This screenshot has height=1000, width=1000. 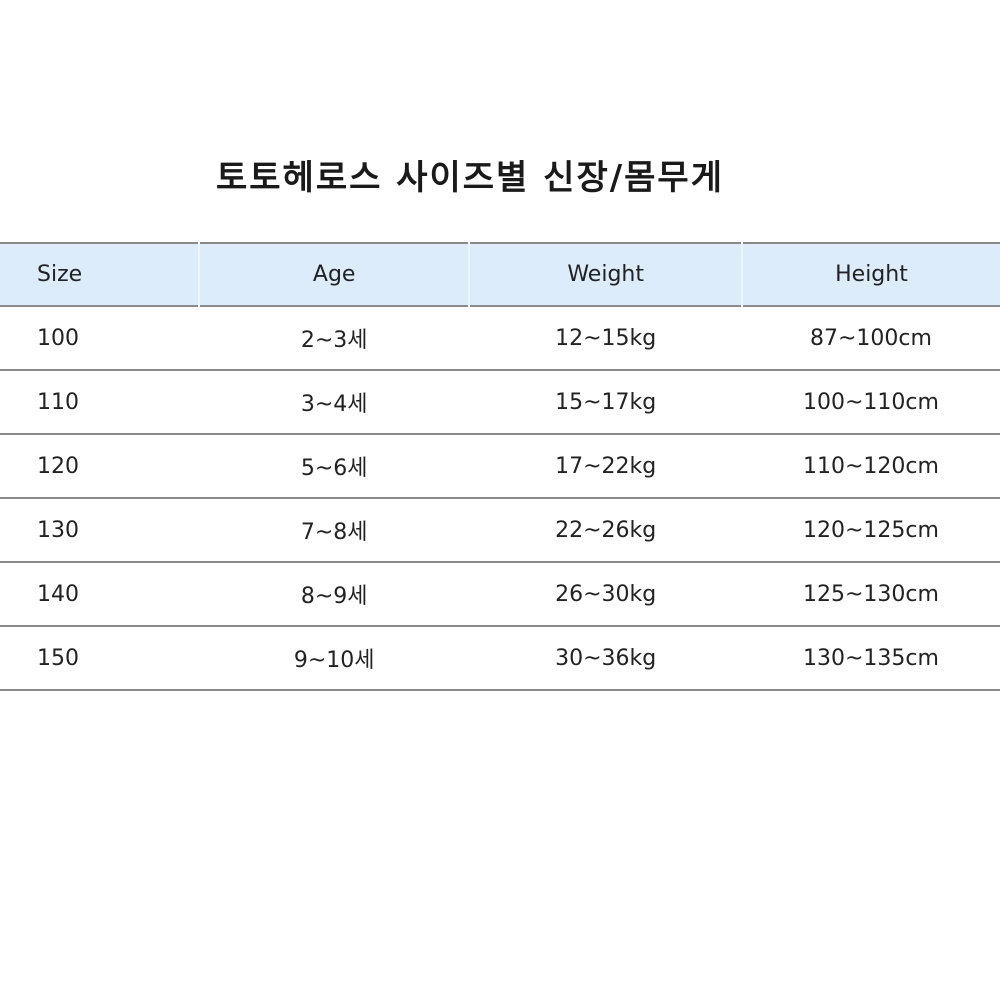 What do you see at coordinates (871, 466) in the screenshot?
I see `cell-height: 110~120cm` at bounding box center [871, 466].